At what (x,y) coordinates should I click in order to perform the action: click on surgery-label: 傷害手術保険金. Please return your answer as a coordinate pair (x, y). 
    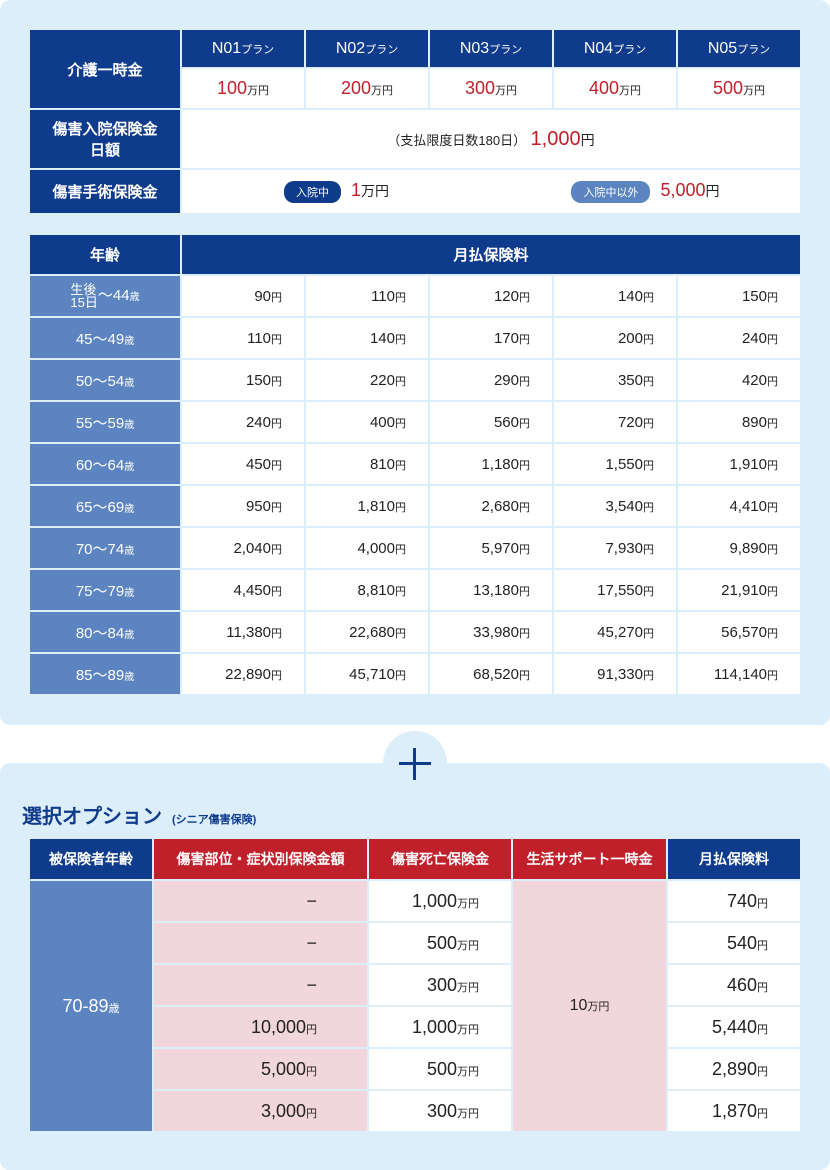
    Looking at the image, I should click on (105, 191).